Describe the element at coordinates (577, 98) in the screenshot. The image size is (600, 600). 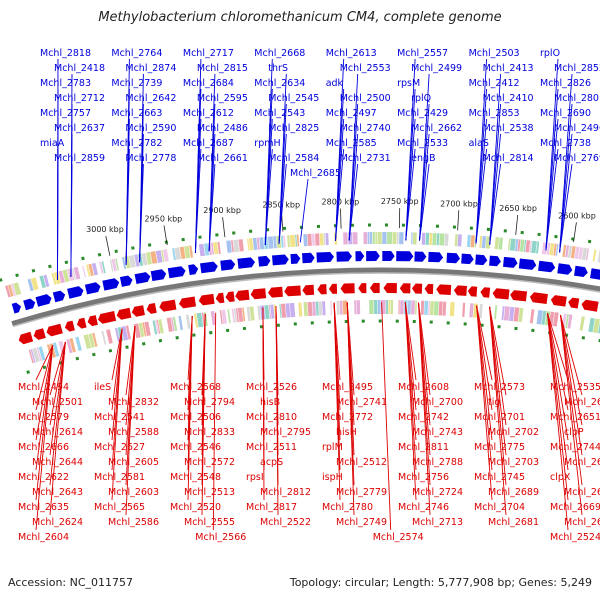
I see `gene-label: Mchl_2801` at that location.